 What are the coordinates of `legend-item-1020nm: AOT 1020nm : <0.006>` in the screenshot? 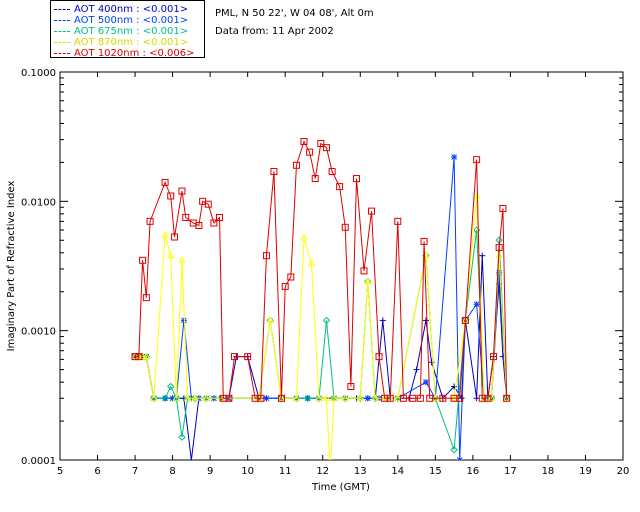 It's located at (124, 53).